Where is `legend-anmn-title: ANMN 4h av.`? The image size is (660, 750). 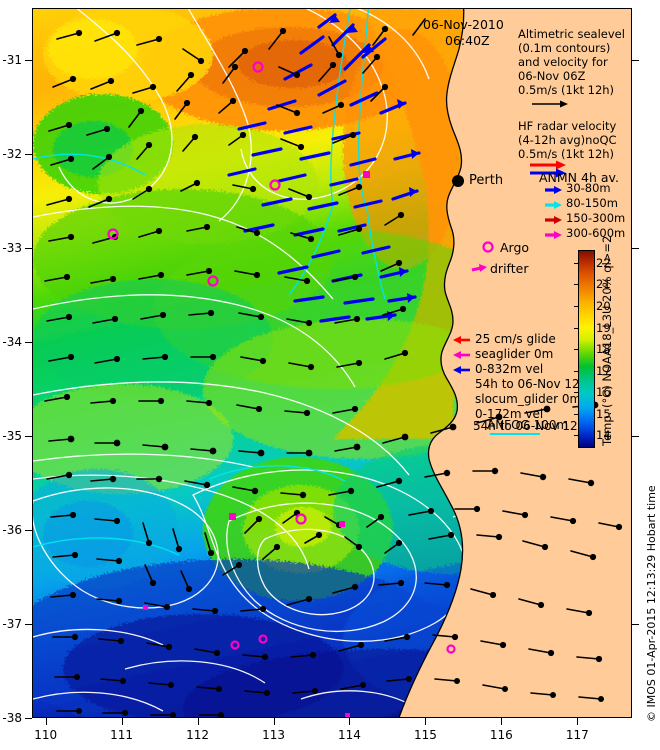 legend-anmn-title: ANMN 4h av. is located at coordinates (579, 177).